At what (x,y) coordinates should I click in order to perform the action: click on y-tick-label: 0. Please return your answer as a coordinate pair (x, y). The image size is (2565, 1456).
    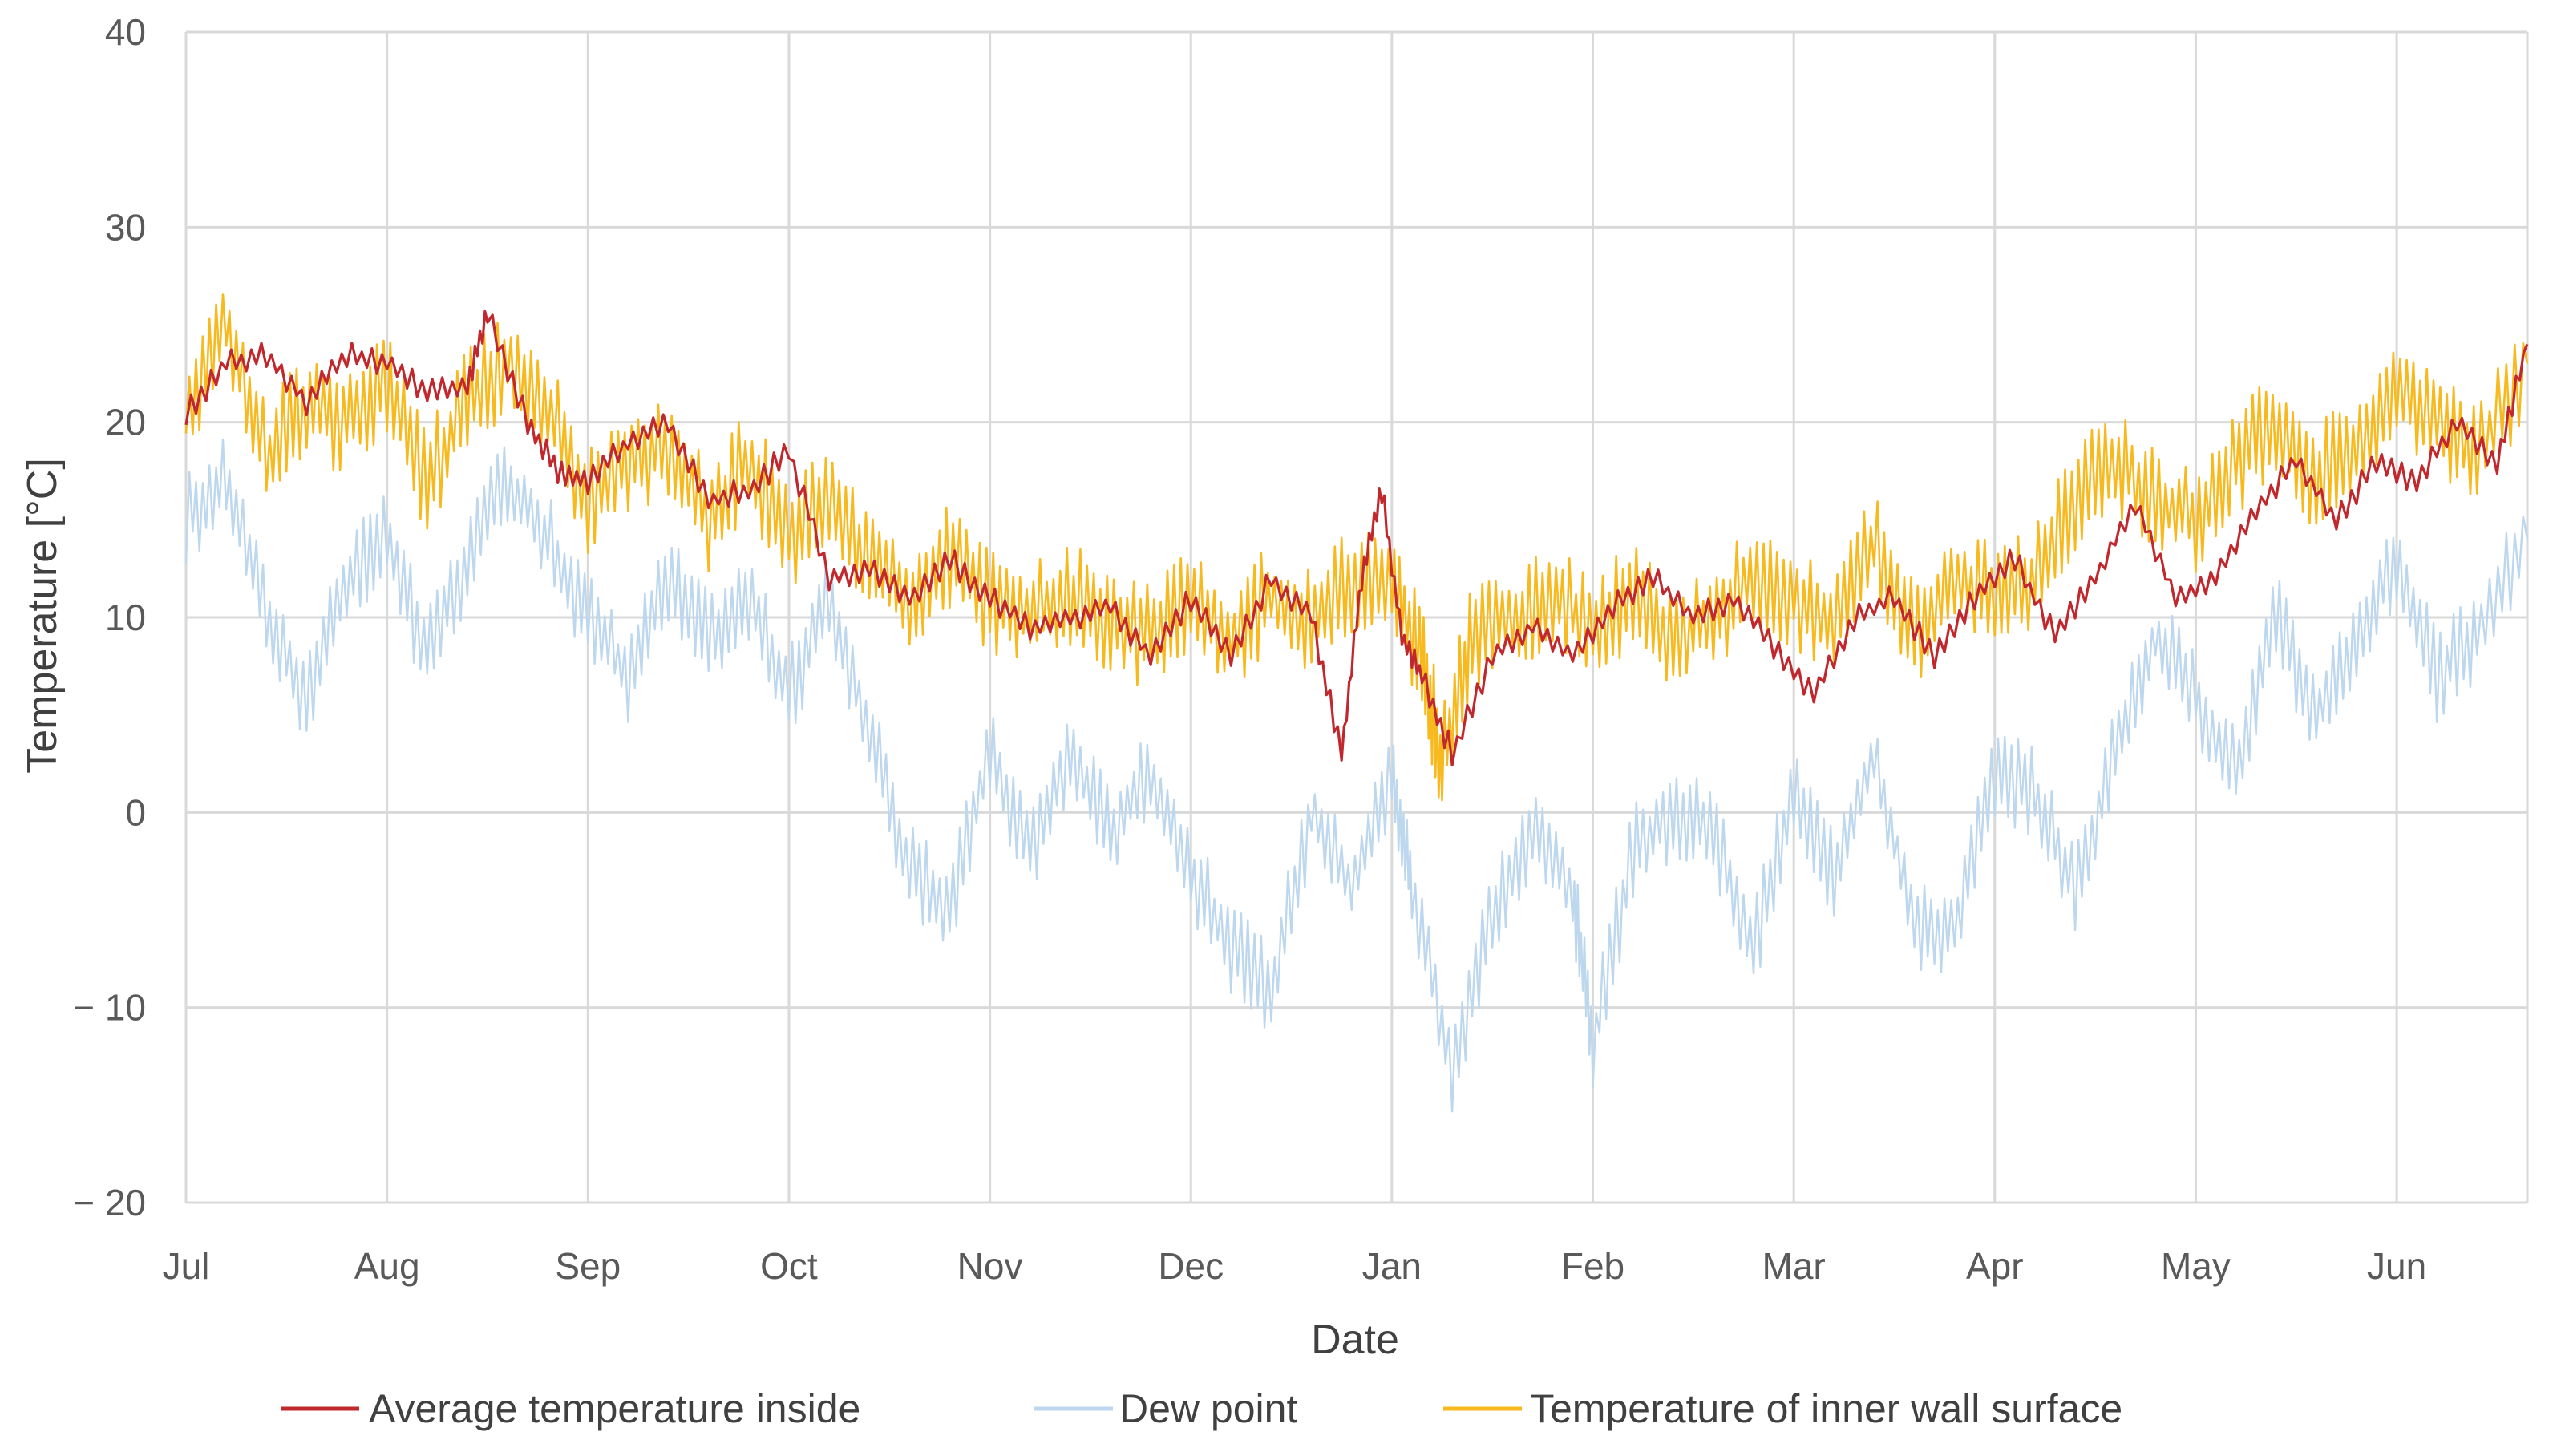
    Looking at the image, I should click on (135, 812).